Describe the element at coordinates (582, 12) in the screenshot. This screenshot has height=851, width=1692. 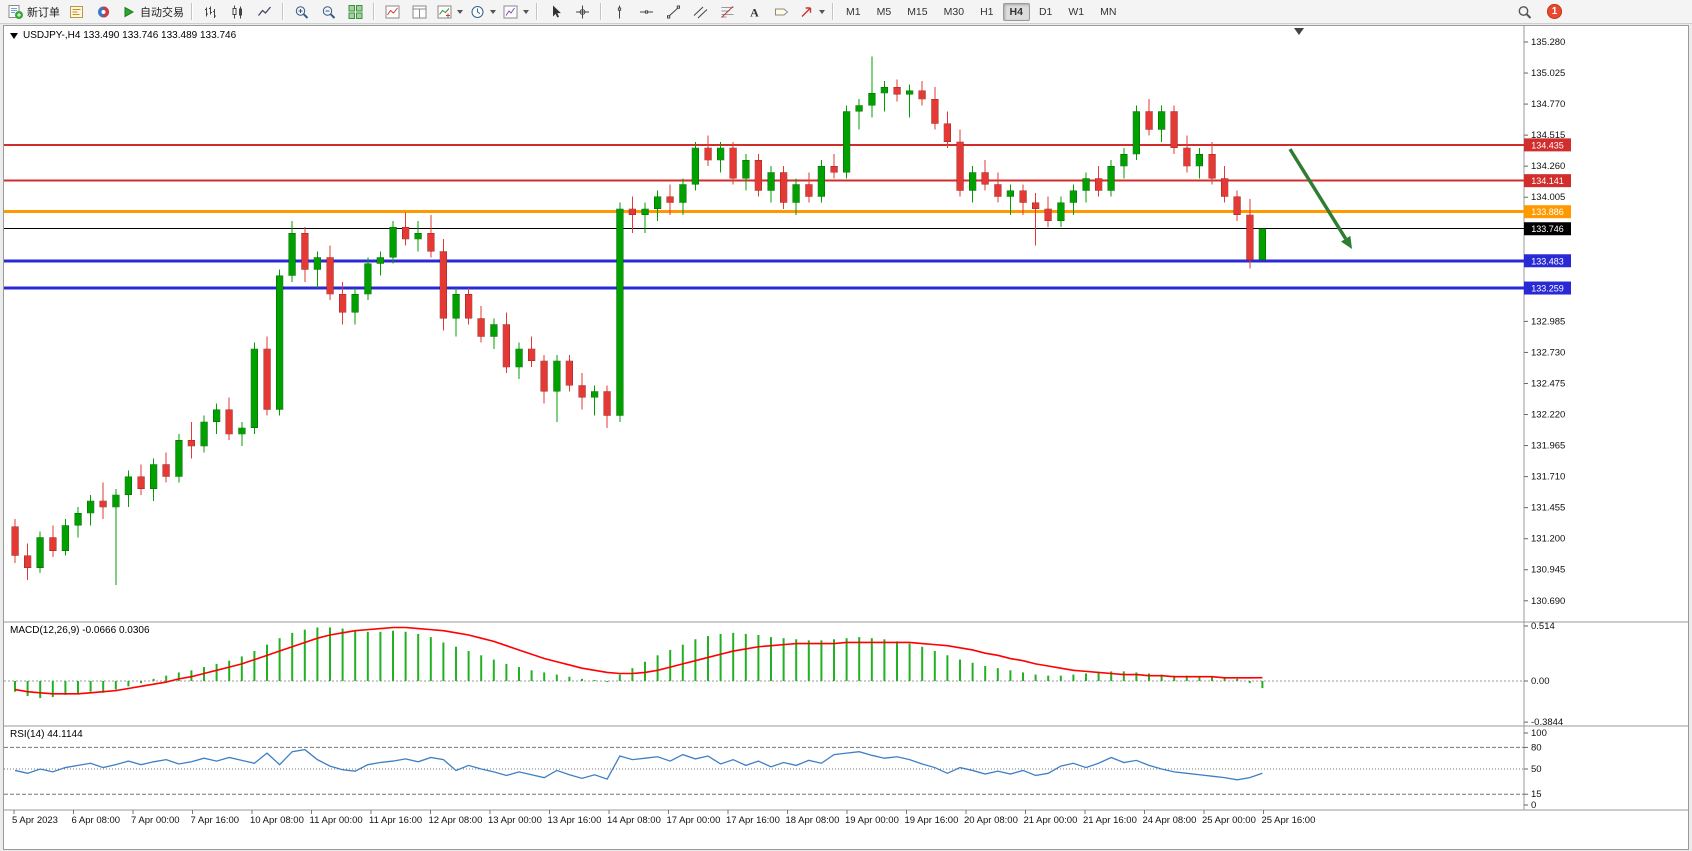
I see `crosshair-button` at that location.